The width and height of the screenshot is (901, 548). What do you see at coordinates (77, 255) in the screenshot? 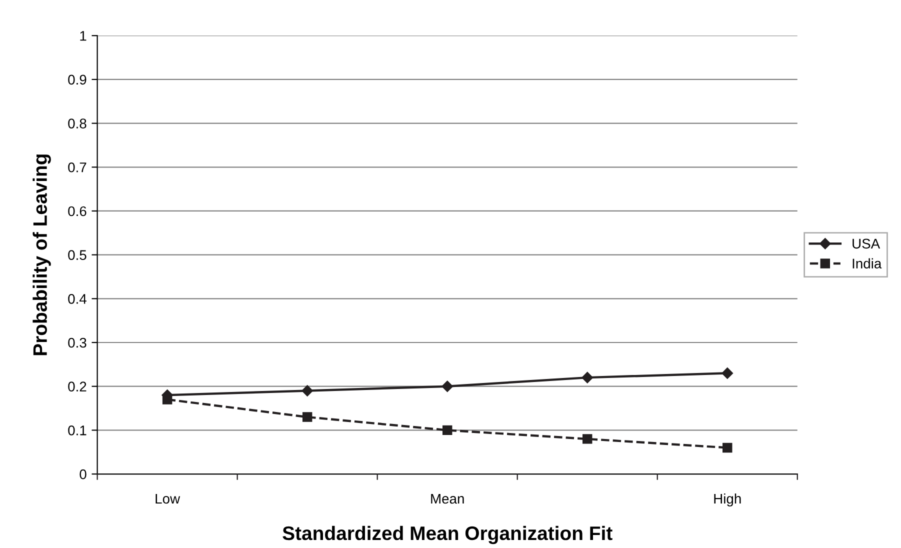
I see `y-tick-label: 0.5` at bounding box center [77, 255].